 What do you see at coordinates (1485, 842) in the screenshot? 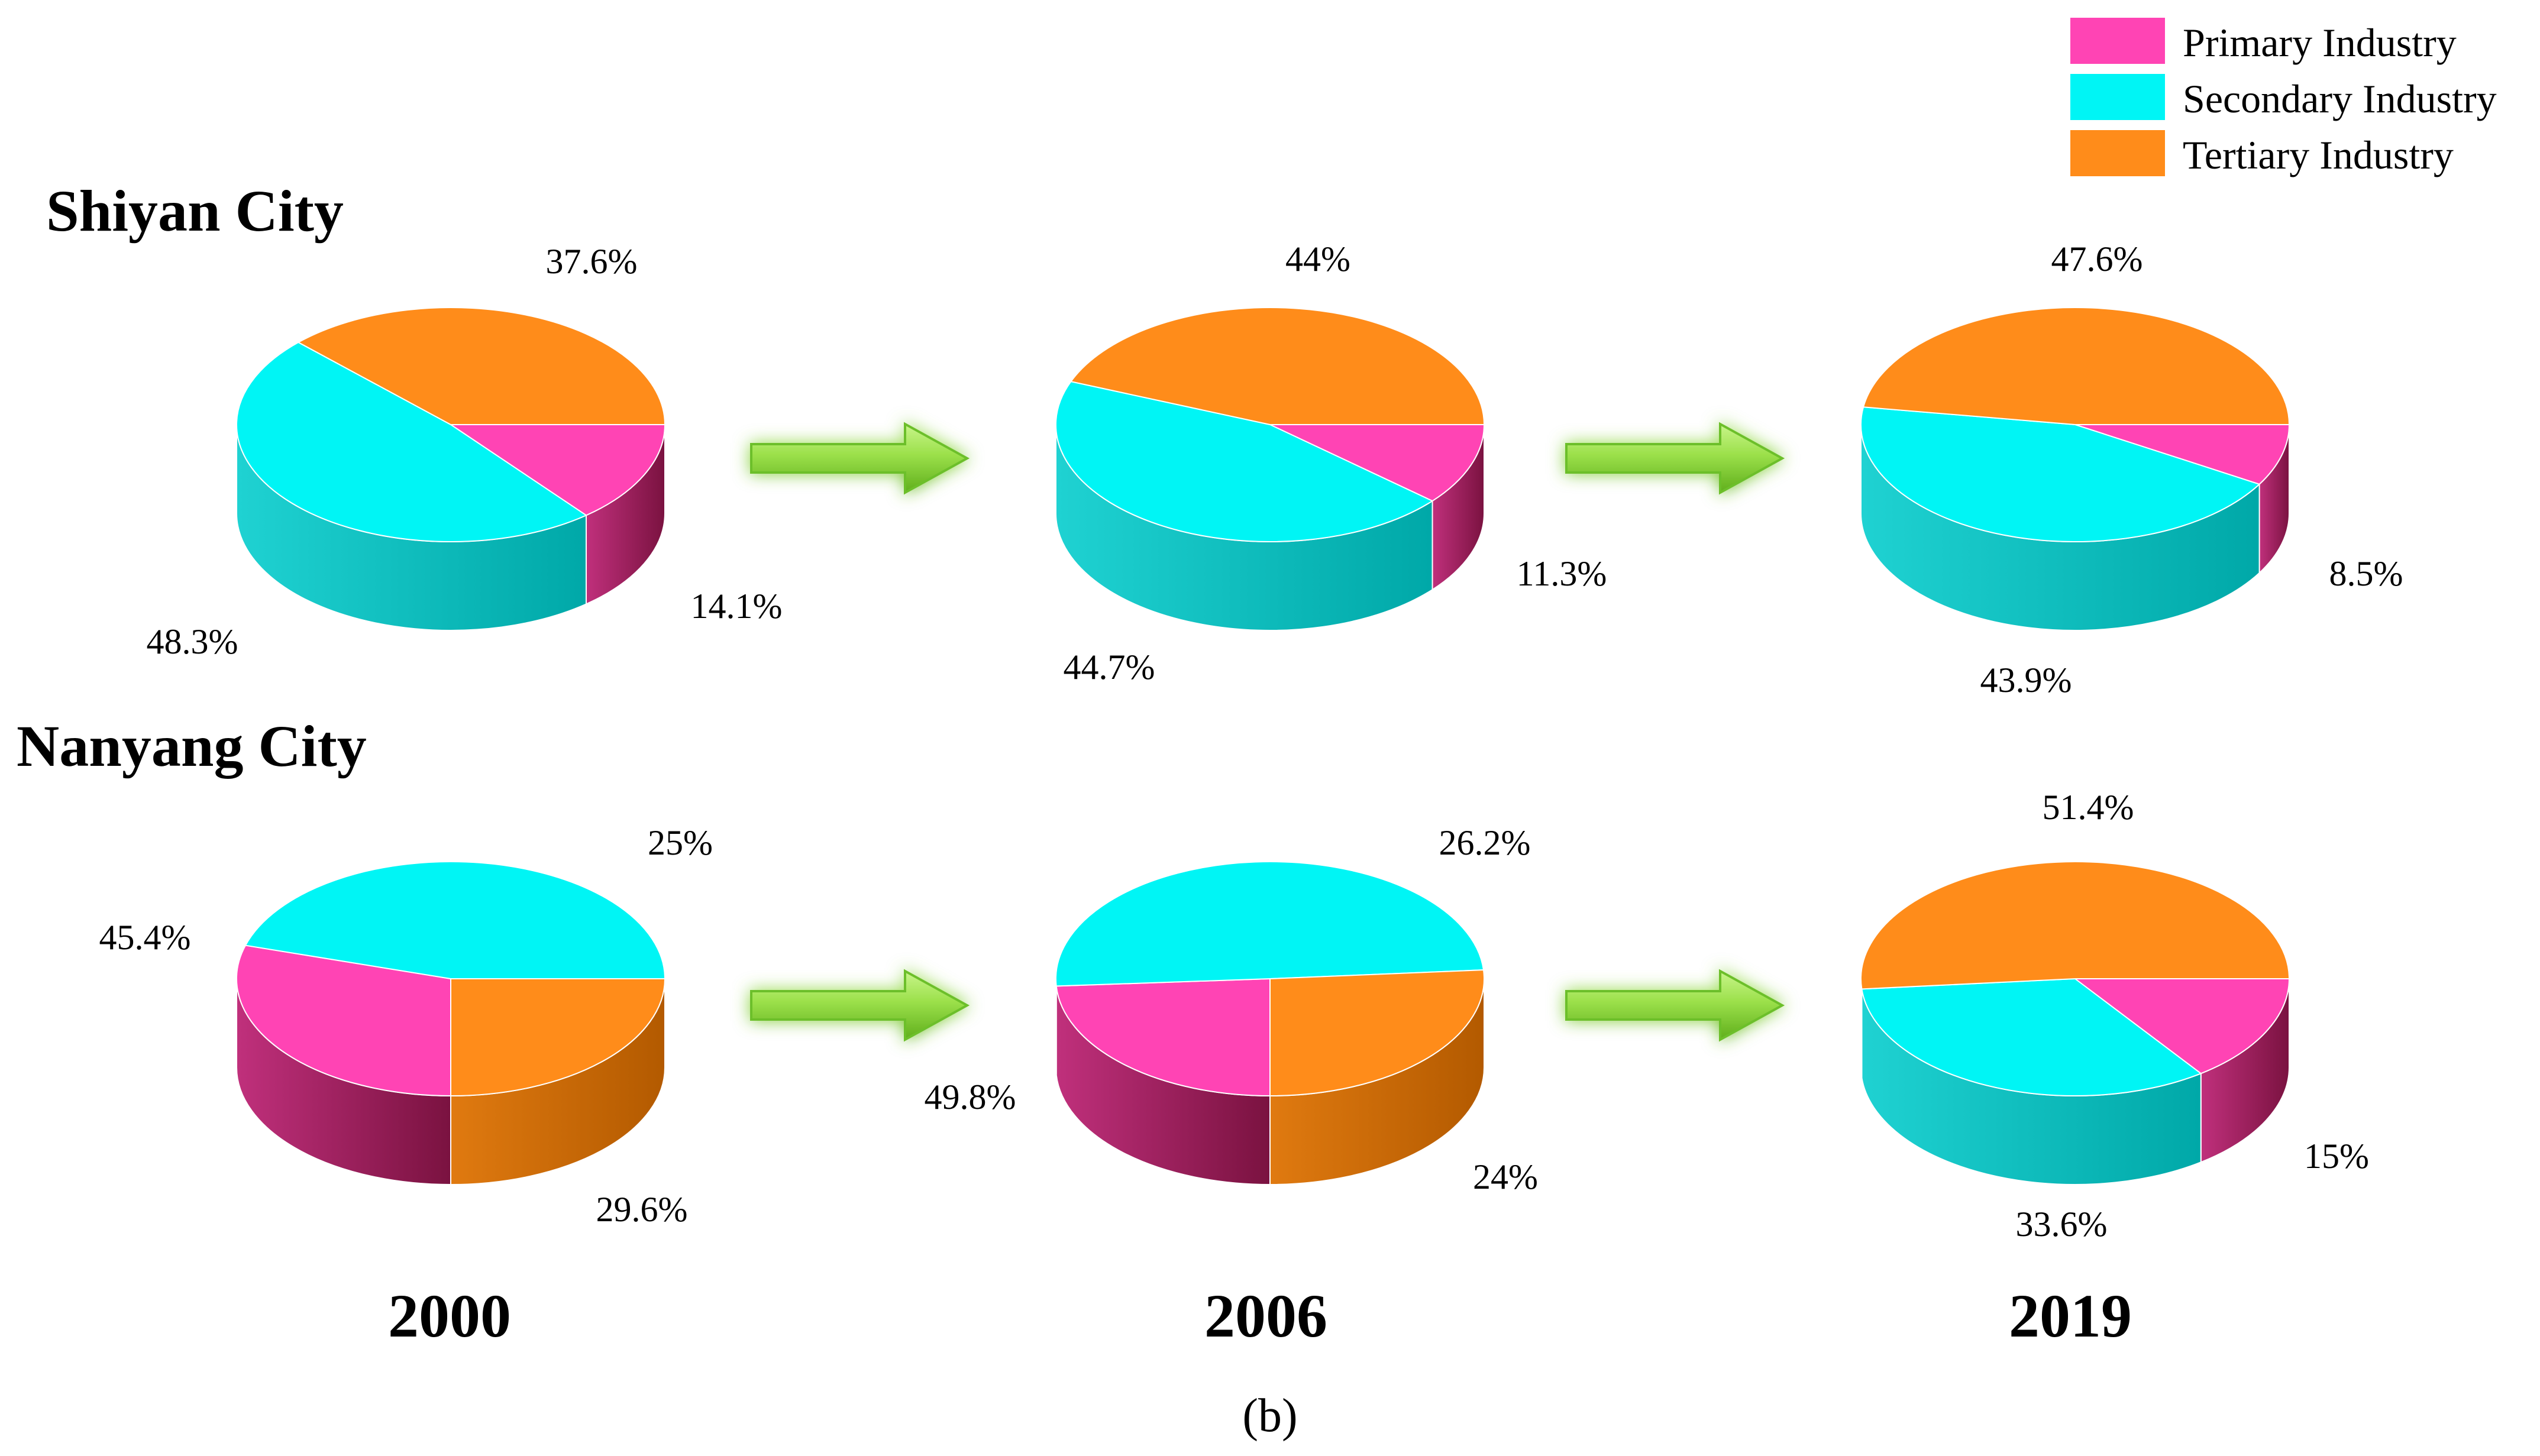
I see `pie-label-tertiary: 26.2%` at bounding box center [1485, 842].